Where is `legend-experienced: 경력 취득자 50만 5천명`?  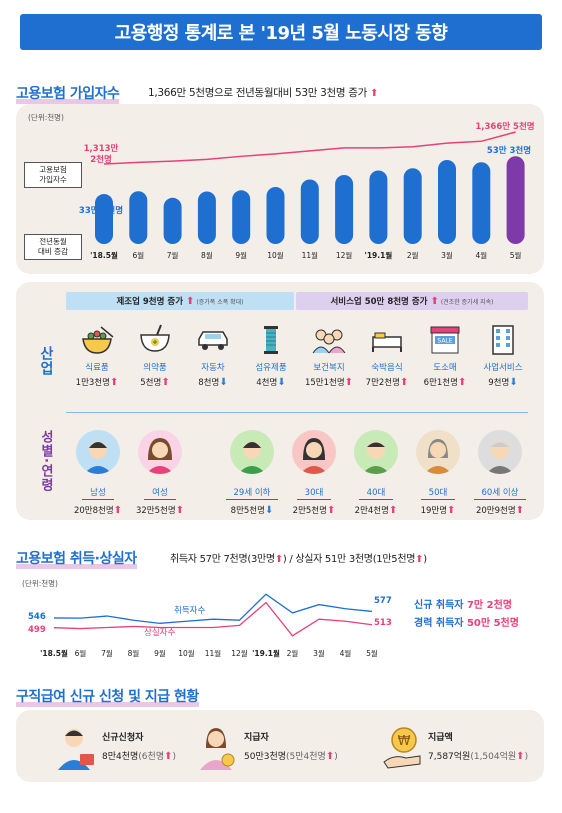
legend-experienced: 경력 취득자 50만 5천명 is located at coordinates (466, 623).